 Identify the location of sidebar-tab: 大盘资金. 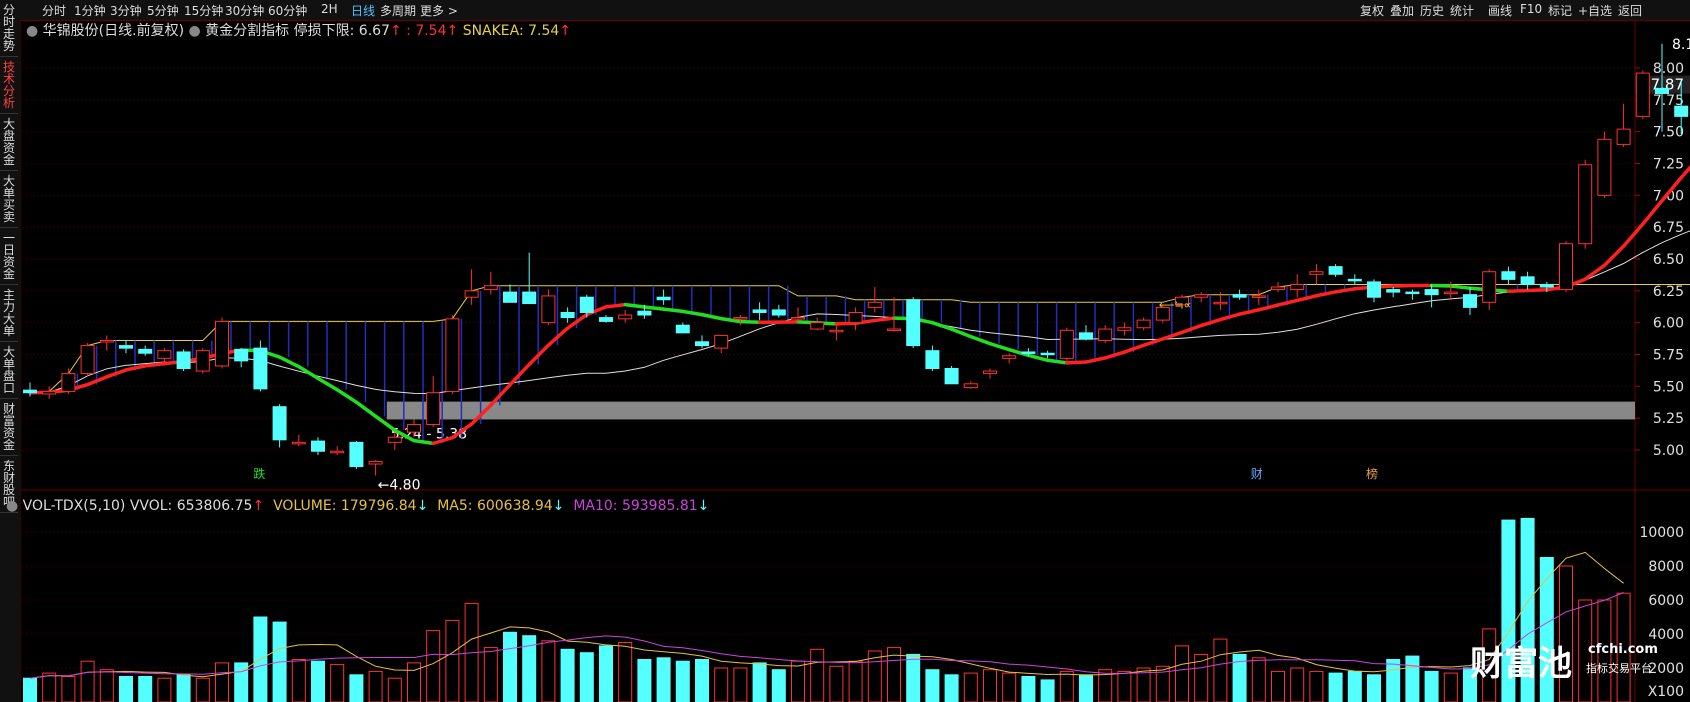
(9, 142).